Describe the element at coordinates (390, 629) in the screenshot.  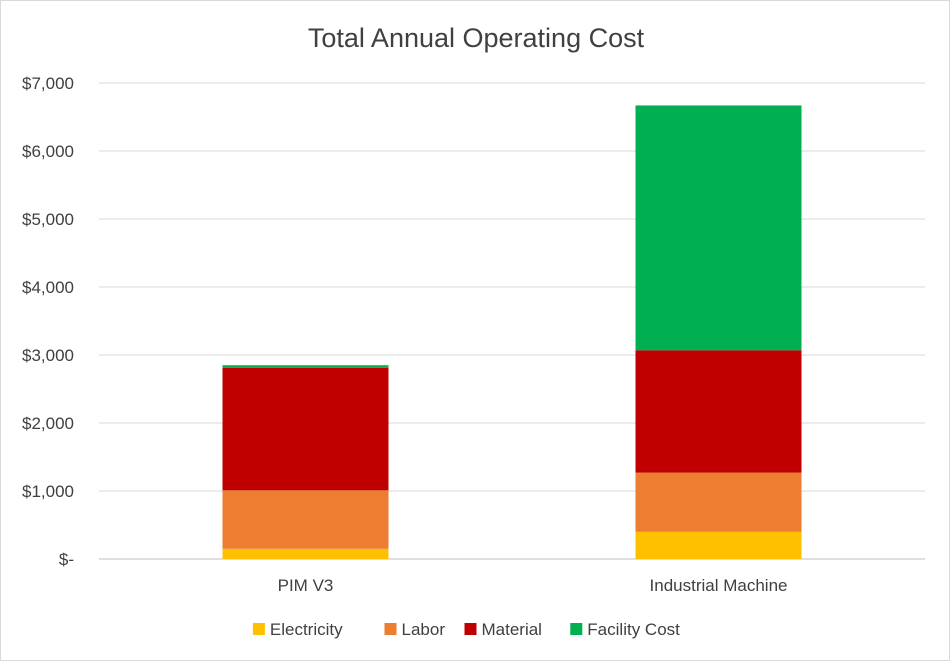
I see `legend-swatch-labor` at that location.